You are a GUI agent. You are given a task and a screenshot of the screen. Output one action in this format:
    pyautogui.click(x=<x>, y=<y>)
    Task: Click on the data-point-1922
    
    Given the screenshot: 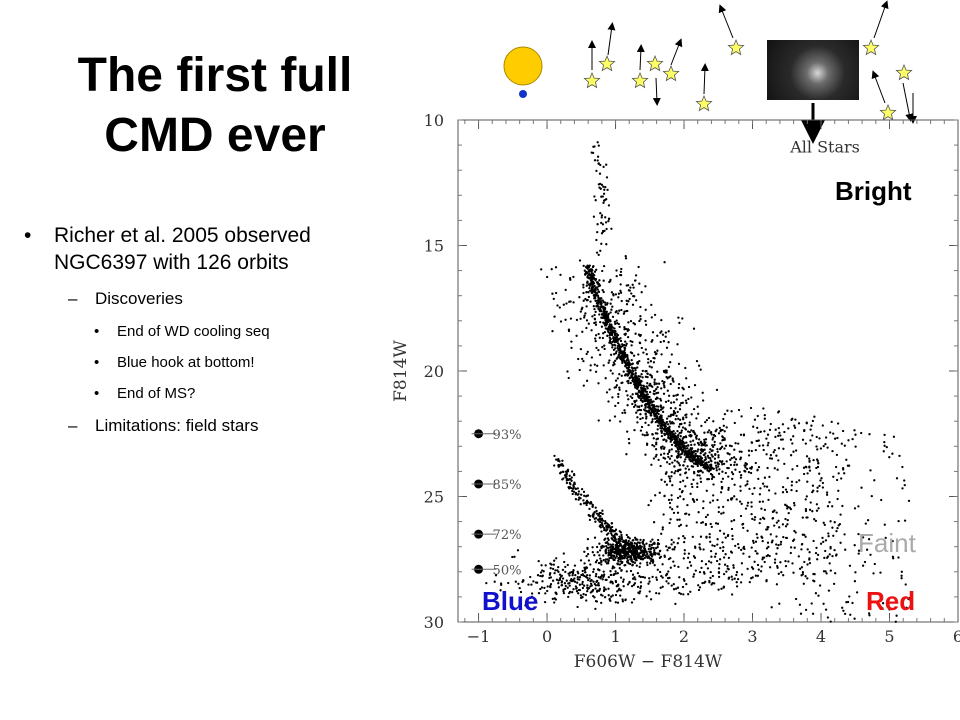 What is the action you would take?
    pyautogui.click(x=742, y=574)
    